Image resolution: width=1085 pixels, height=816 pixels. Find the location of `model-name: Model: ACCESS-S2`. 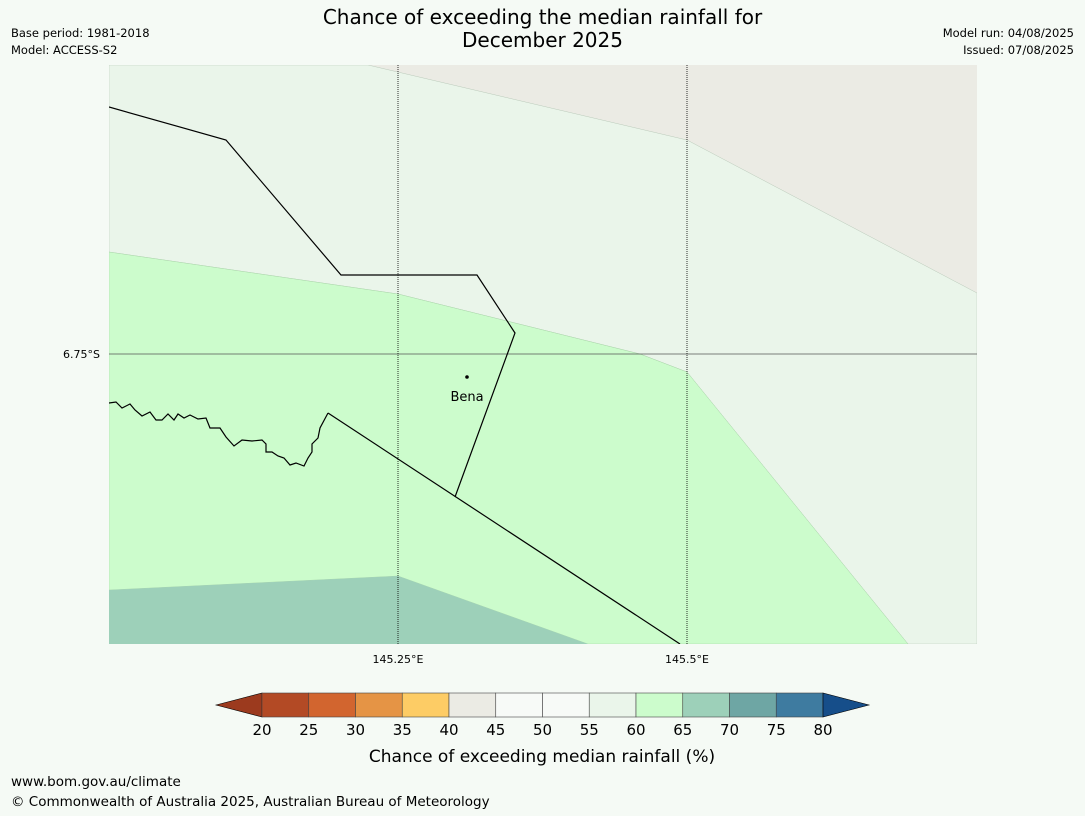

model-name: Model: ACCESS-S2 is located at coordinates (64, 50).